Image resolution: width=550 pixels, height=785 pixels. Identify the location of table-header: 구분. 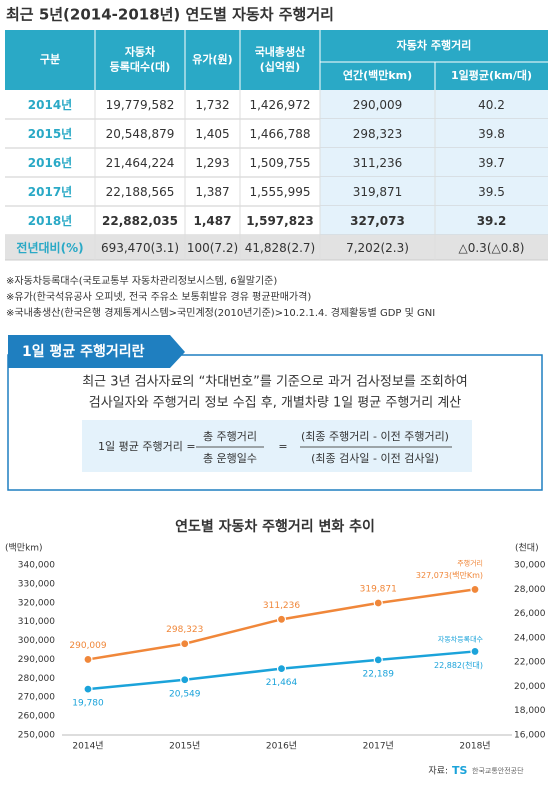
(50, 59).